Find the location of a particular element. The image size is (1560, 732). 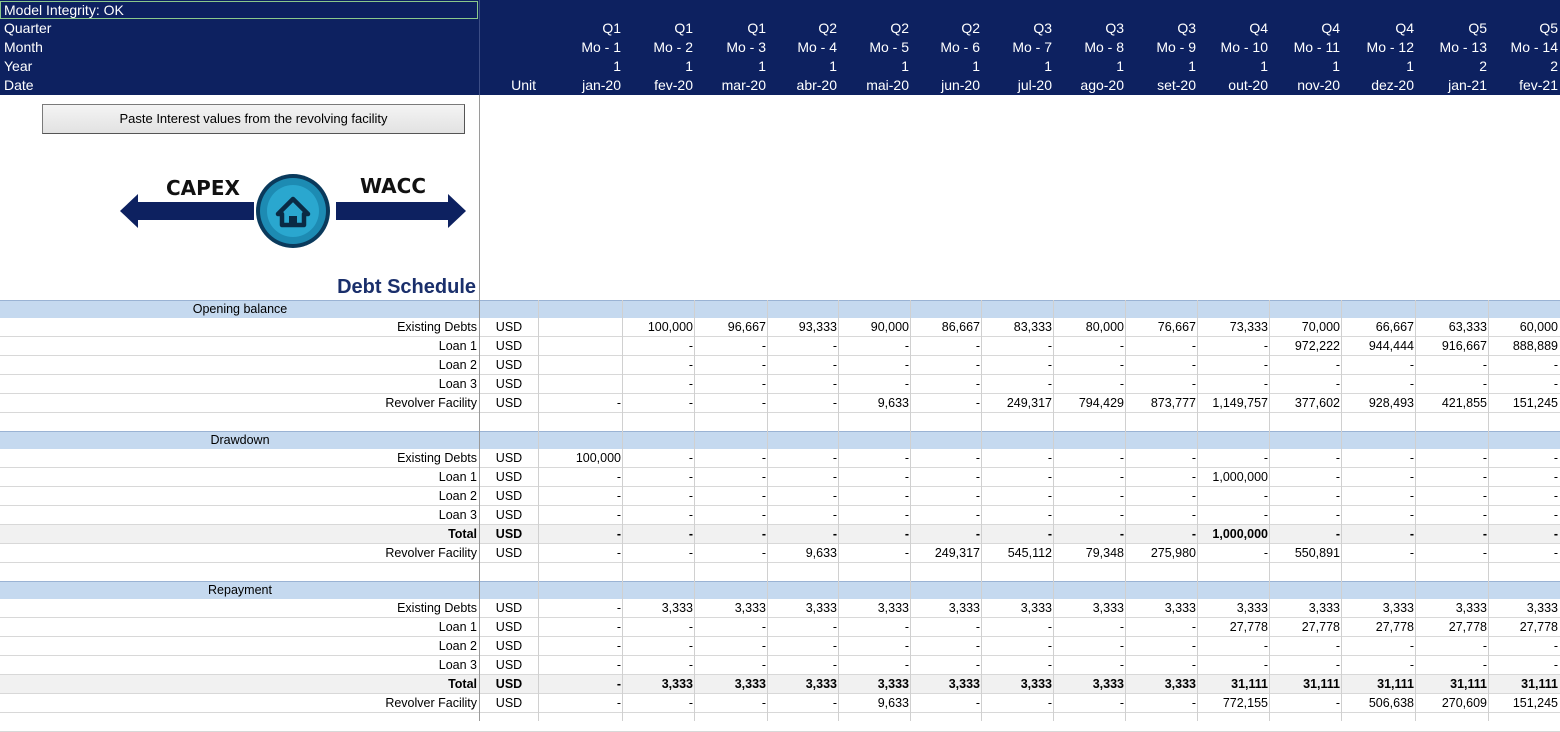

header-cell: Mo - 13 is located at coordinates (1463, 47).